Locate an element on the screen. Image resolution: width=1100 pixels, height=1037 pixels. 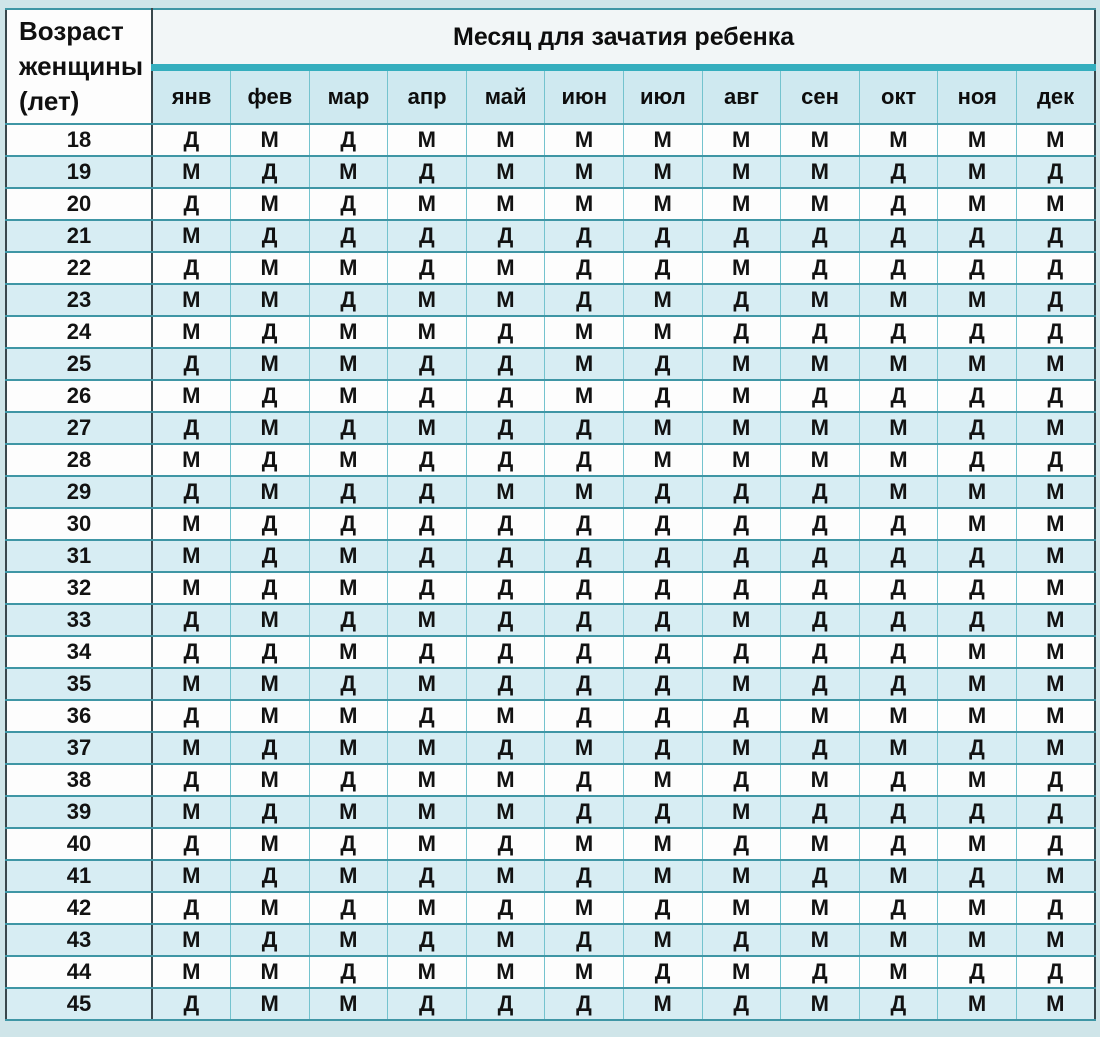
age-column-header: Возраст женщины (лет) is located at coordinates (79, 66).